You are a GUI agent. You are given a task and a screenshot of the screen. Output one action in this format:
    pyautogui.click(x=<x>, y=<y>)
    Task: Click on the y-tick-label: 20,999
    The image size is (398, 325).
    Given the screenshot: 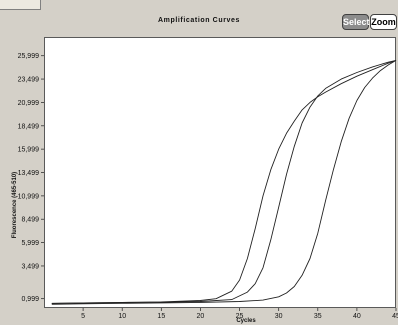 What is the action you would take?
    pyautogui.click(x=29, y=103)
    